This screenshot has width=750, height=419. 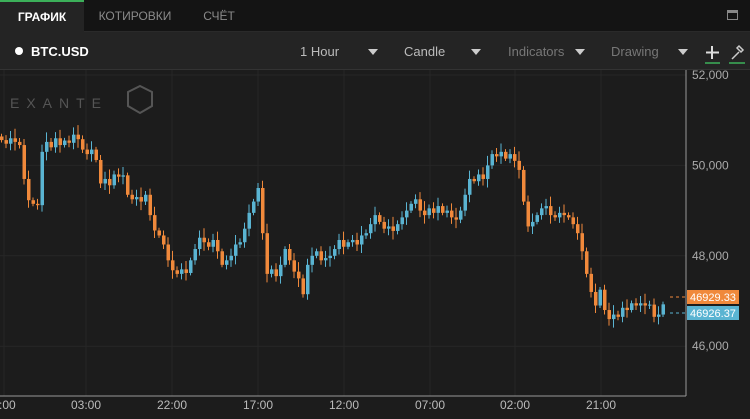 I want to click on x-tick-label: 03:00, so click(x=86, y=405).